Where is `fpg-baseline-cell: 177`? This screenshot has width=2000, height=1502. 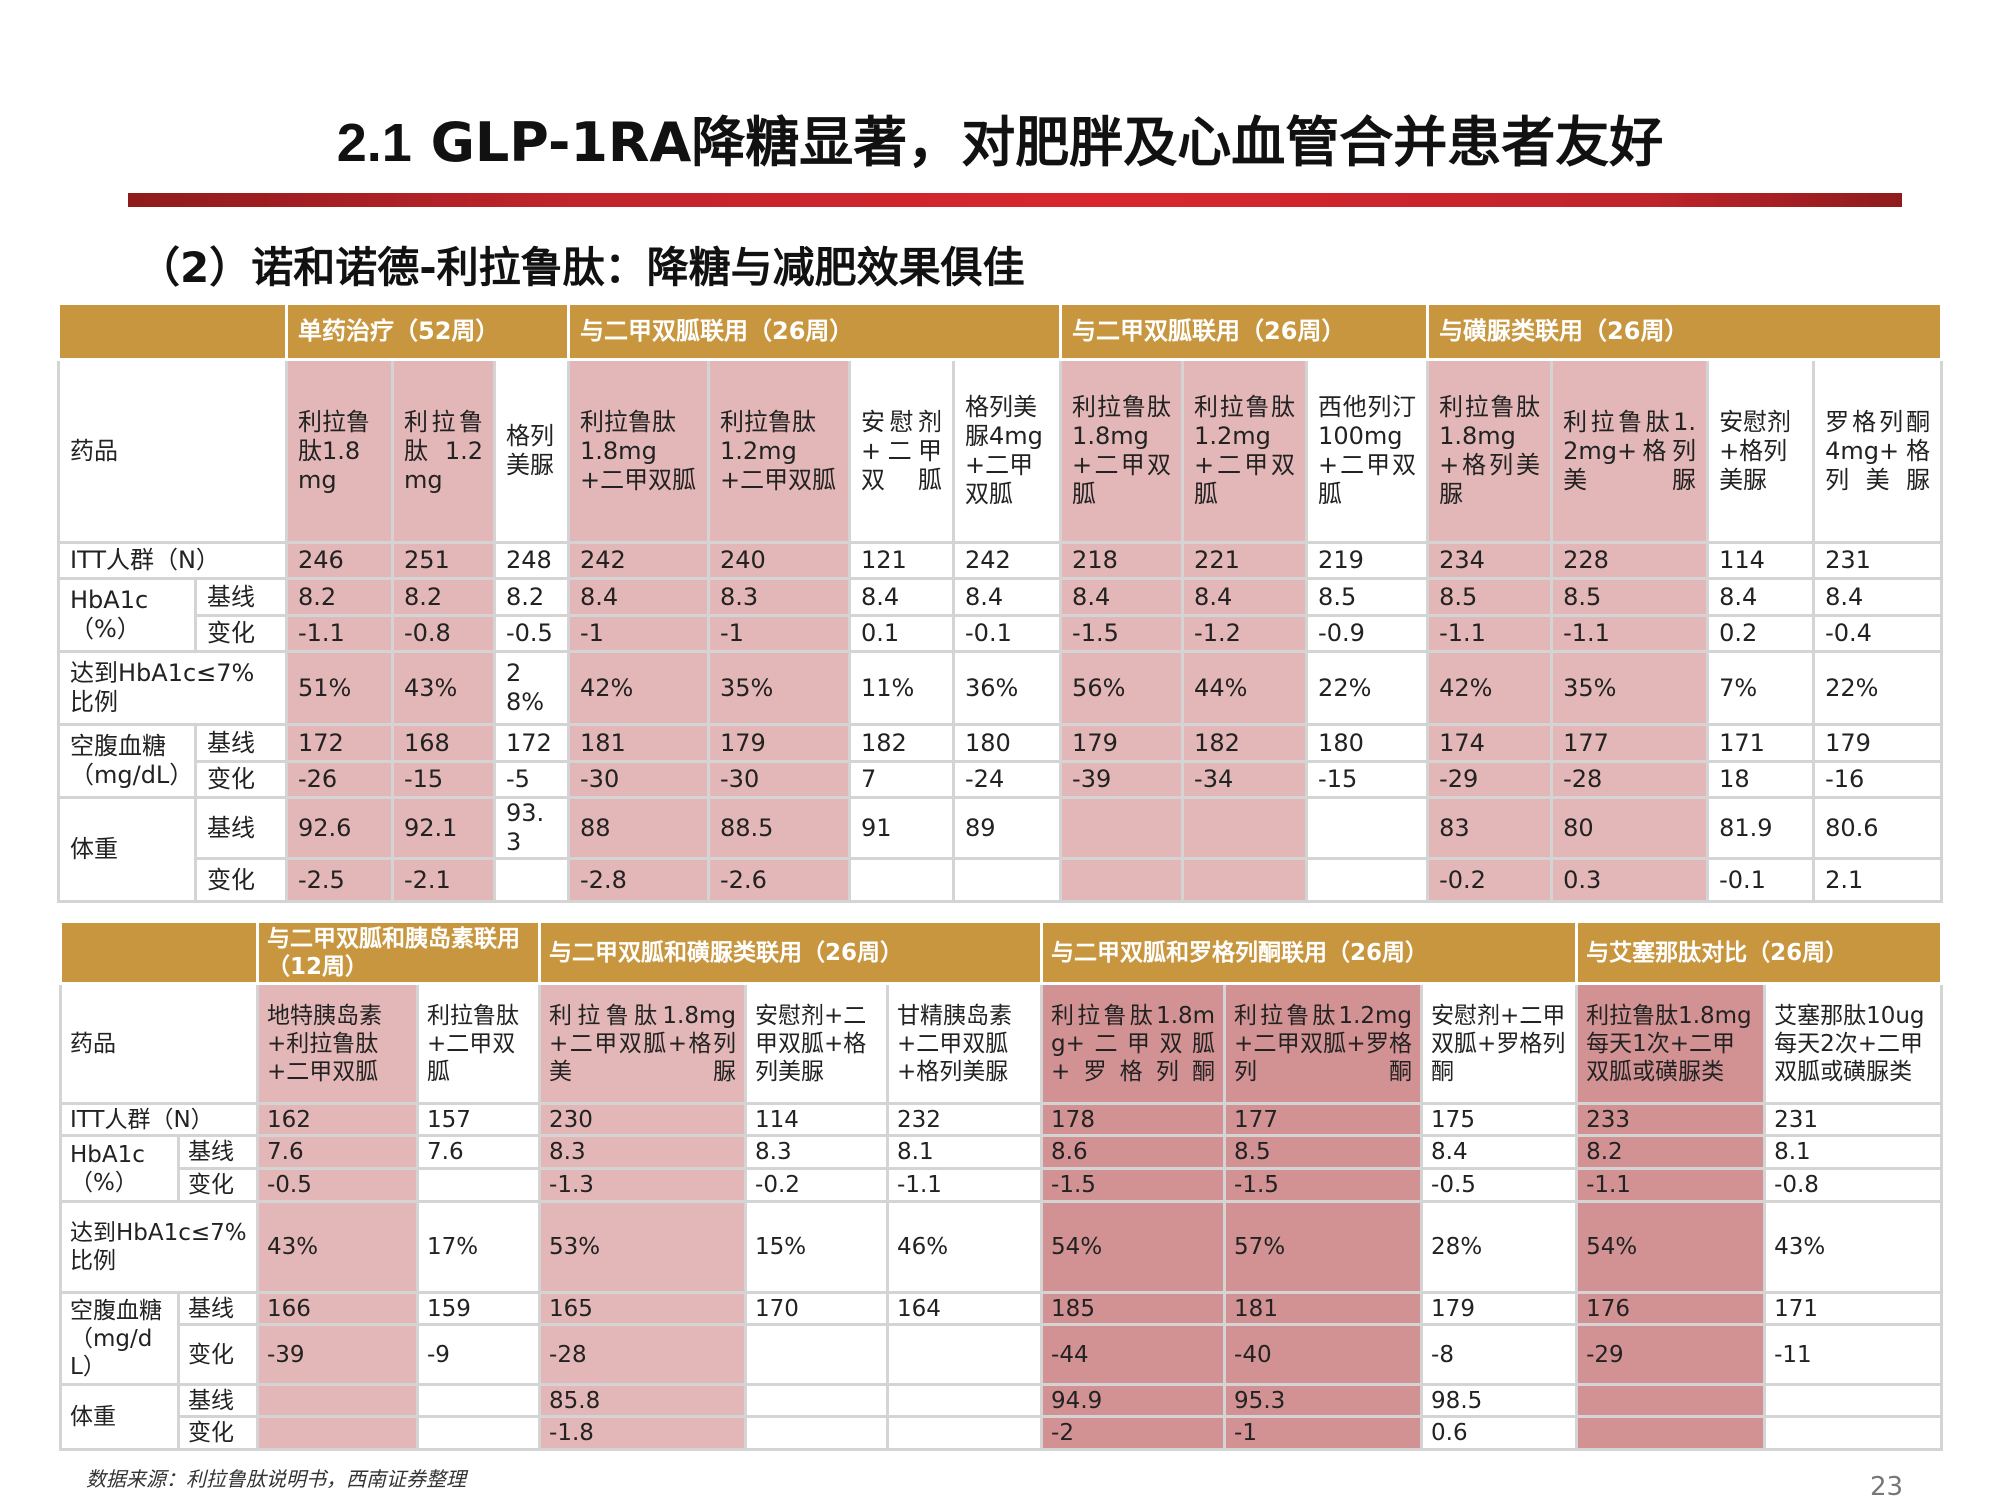 fpg-baseline-cell: 177 is located at coordinates (1630, 743).